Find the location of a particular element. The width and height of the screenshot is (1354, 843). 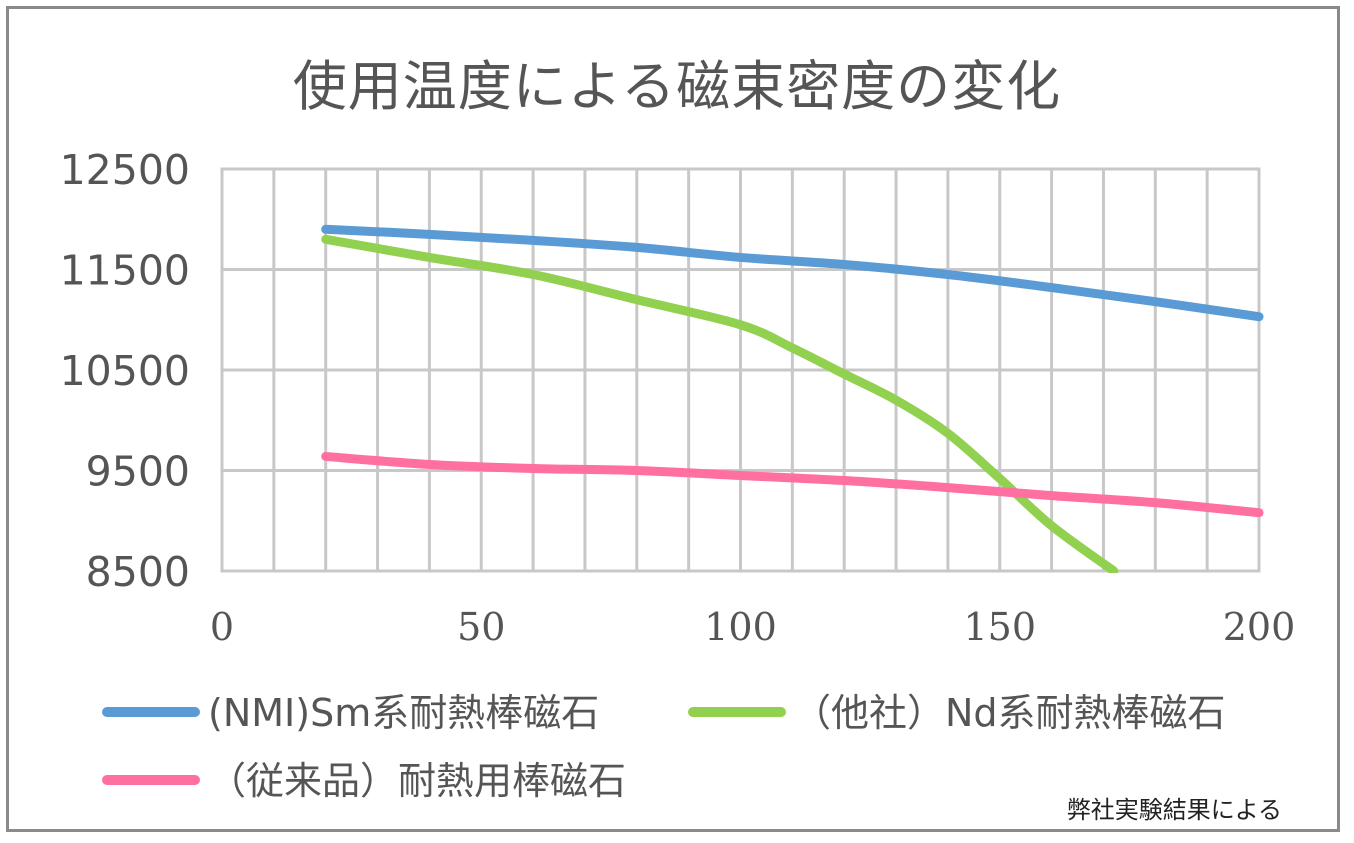

y-tick-label: 12500 is located at coordinates (125, 170).